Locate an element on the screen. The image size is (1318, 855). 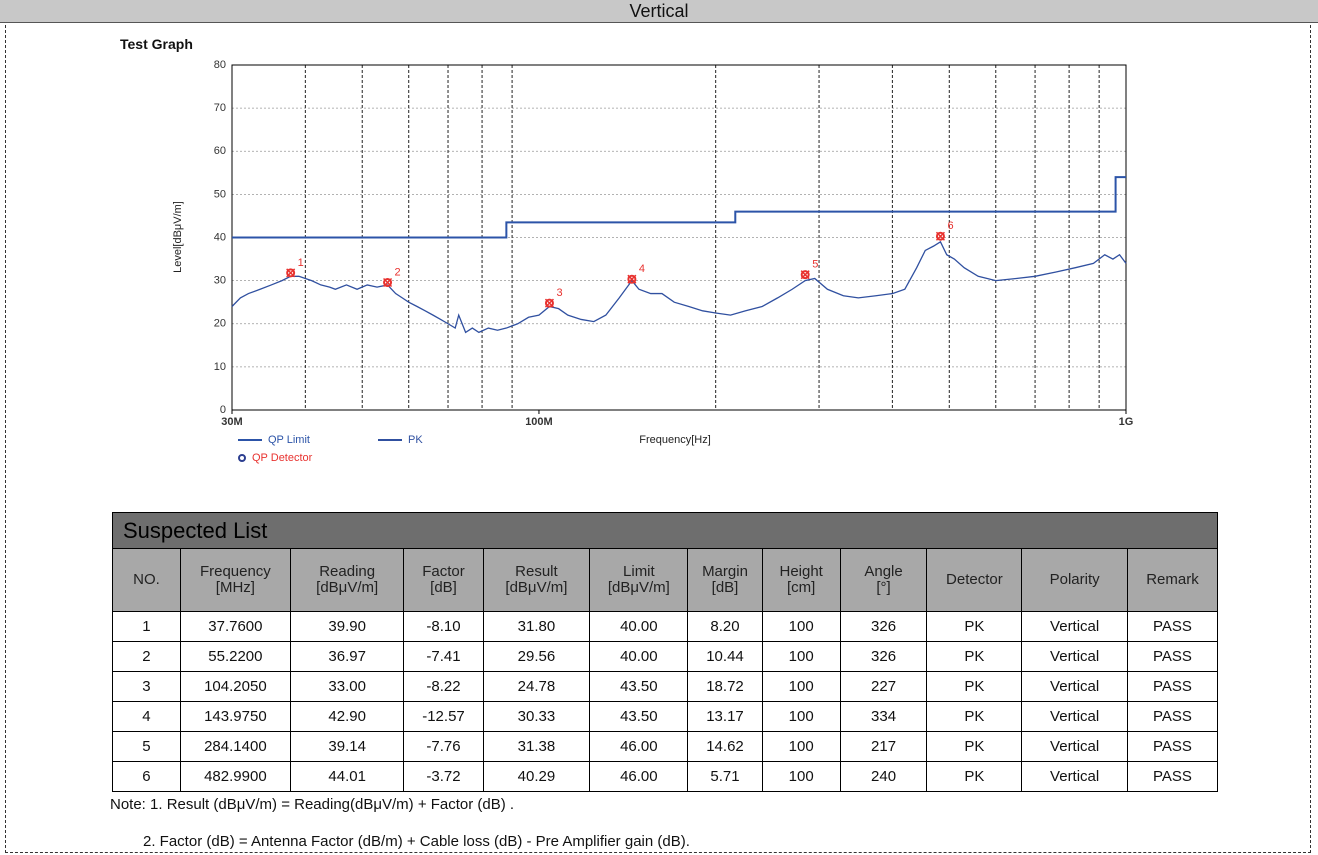
x-tick-label: 100M is located at coordinates (539, 422).